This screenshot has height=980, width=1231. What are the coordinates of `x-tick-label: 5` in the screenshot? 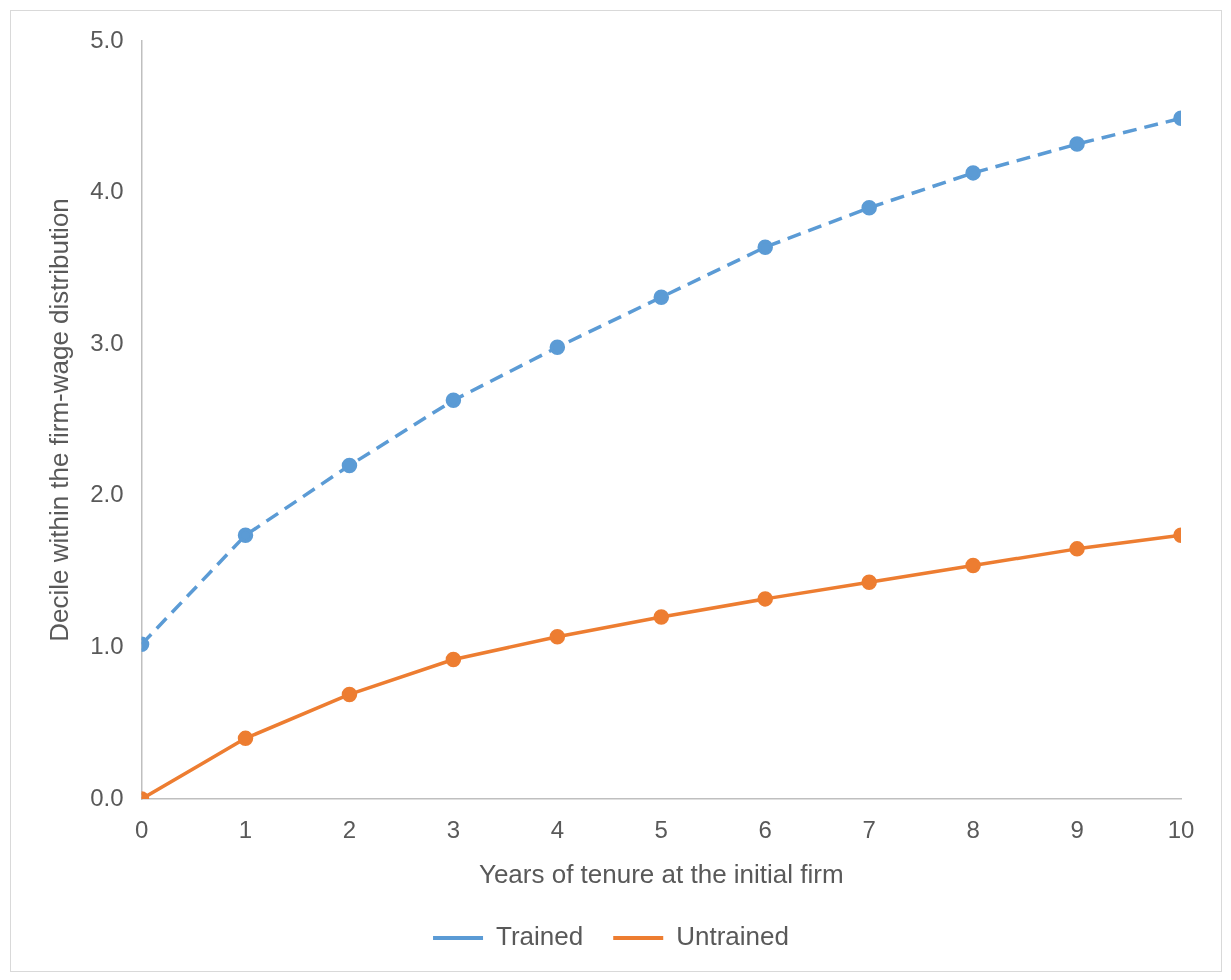 It's located at (661, 830).